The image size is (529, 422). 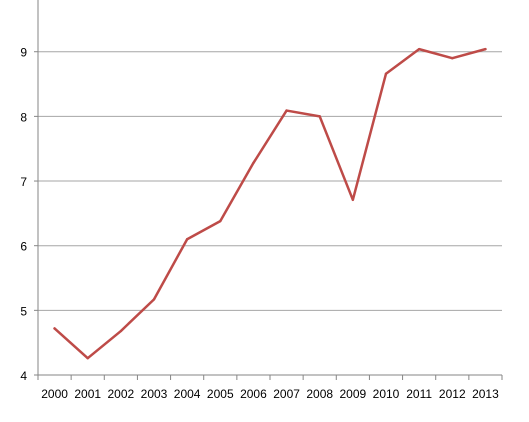 I want to click on data-point-2010, so click(x=386, y=73).